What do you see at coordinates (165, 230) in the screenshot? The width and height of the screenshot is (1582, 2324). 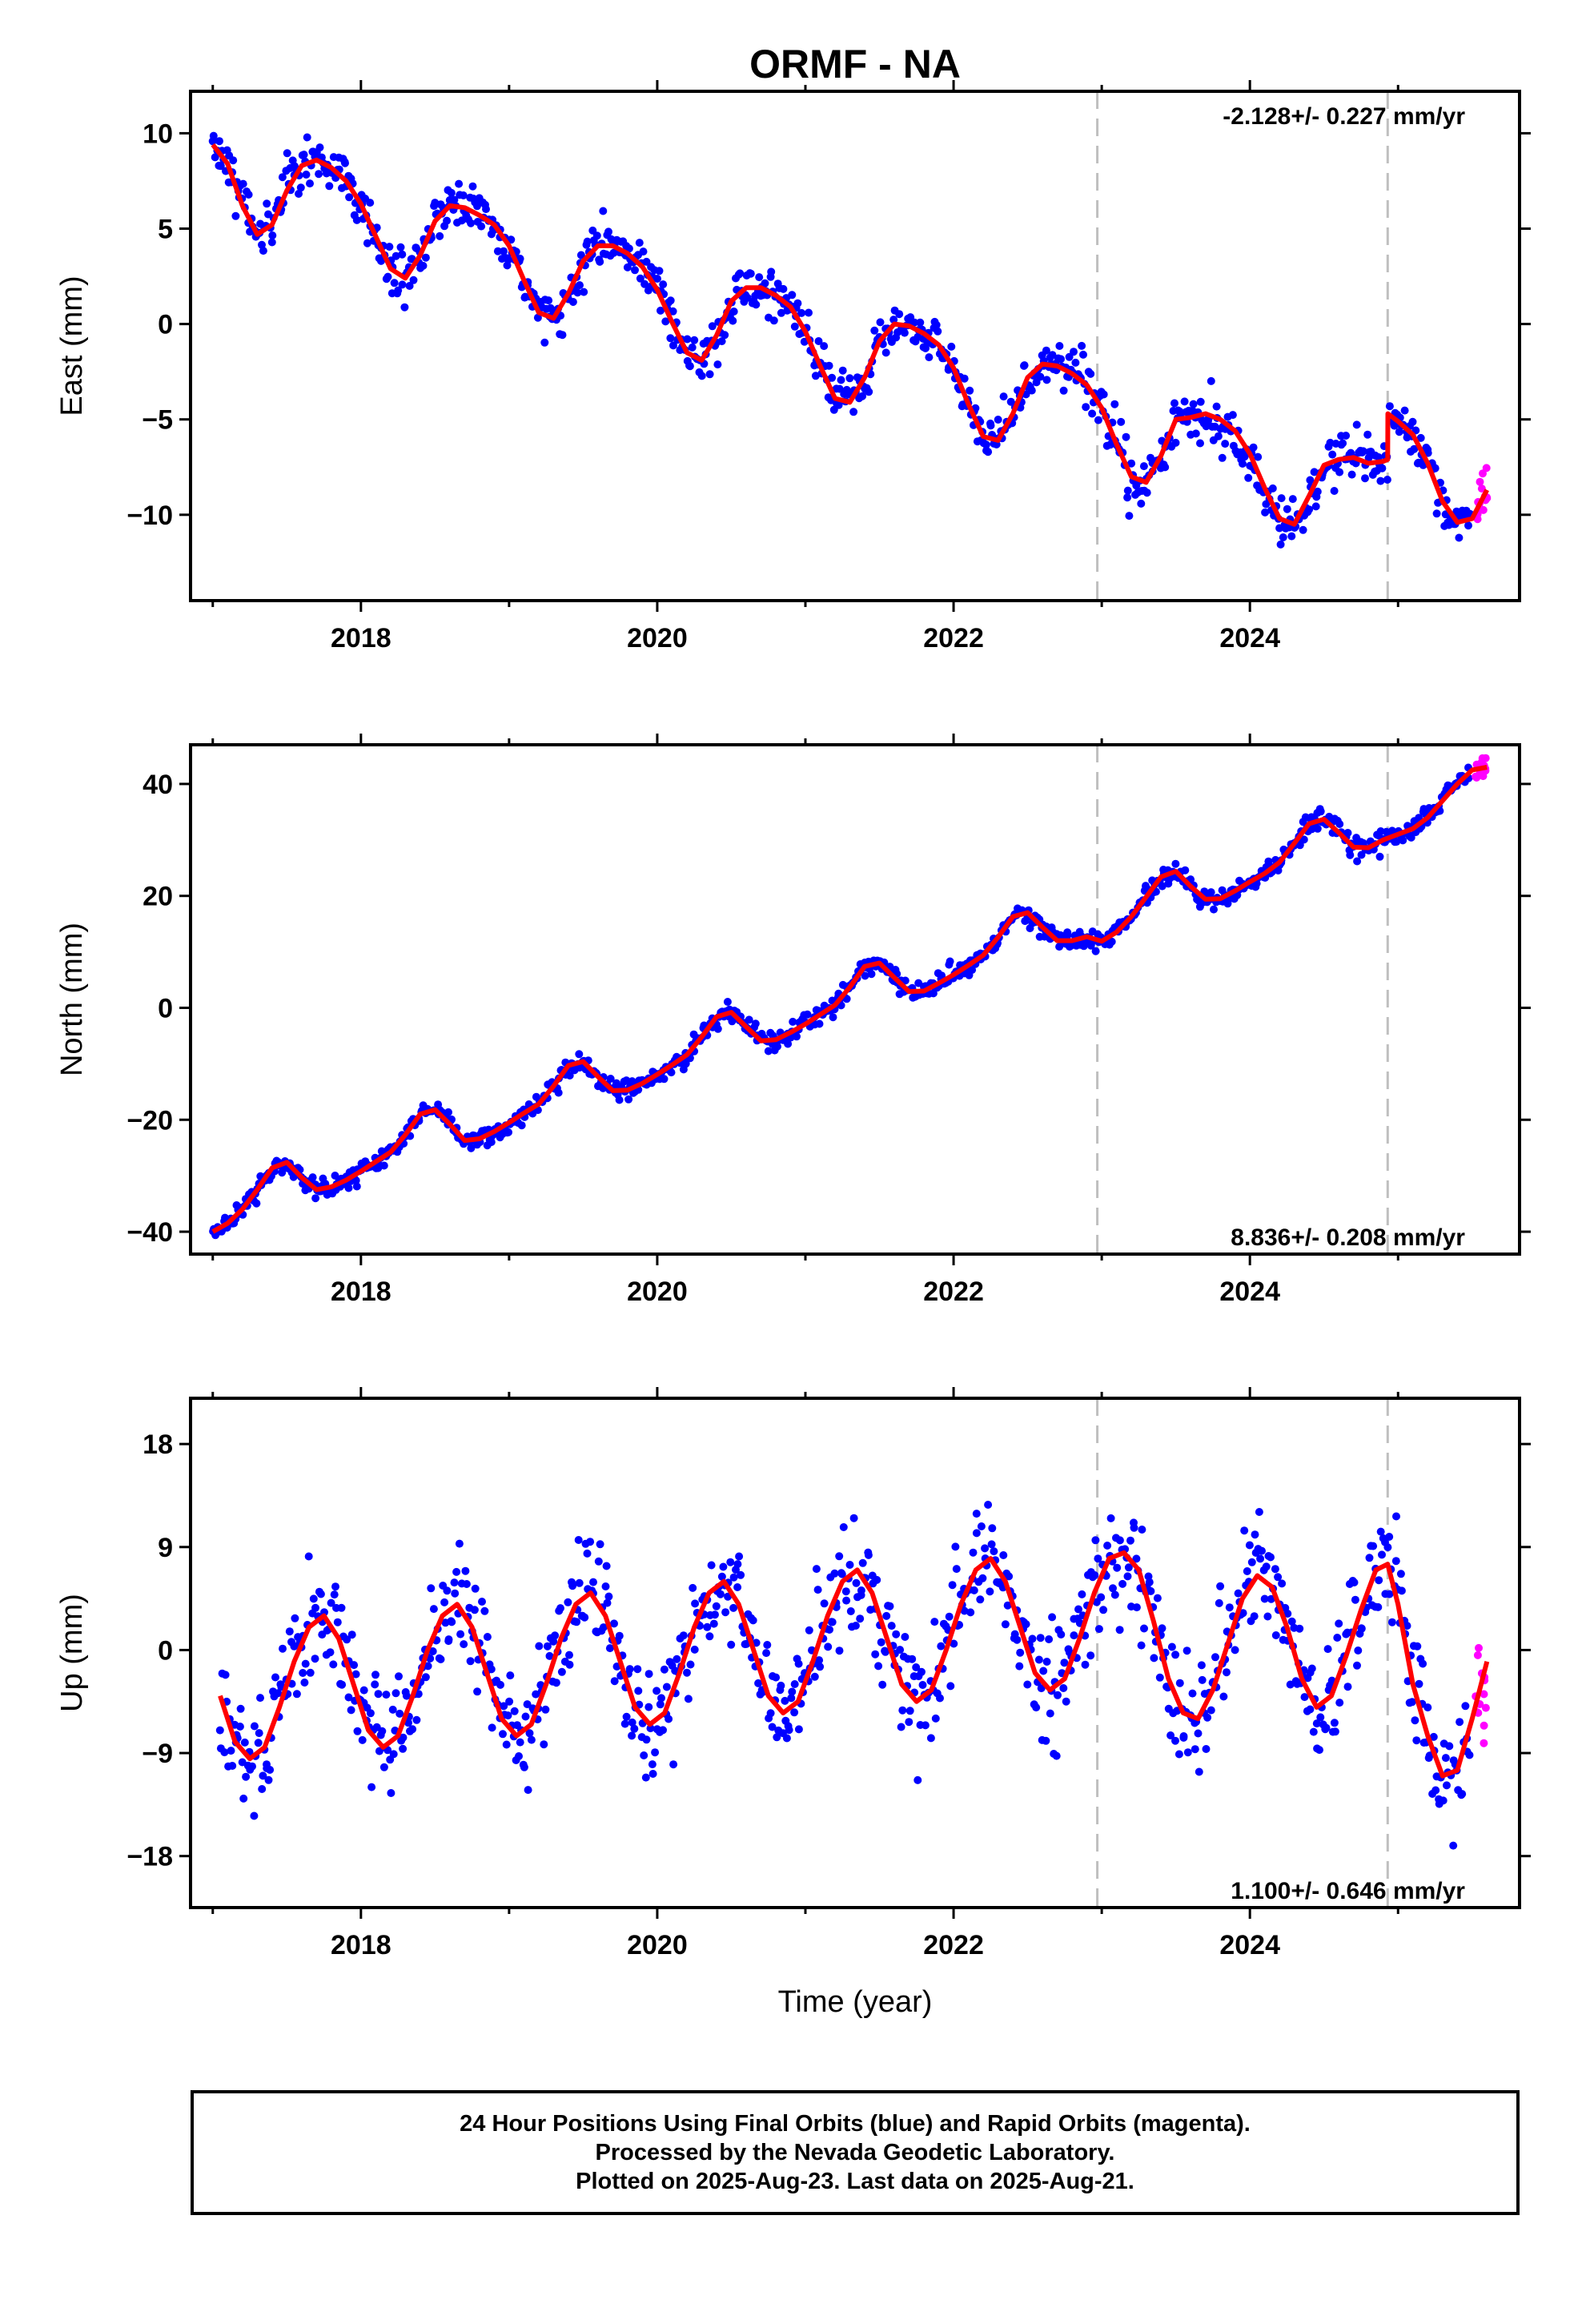 I see `east-ytick-label: 5` at bounding box center [165, 230].